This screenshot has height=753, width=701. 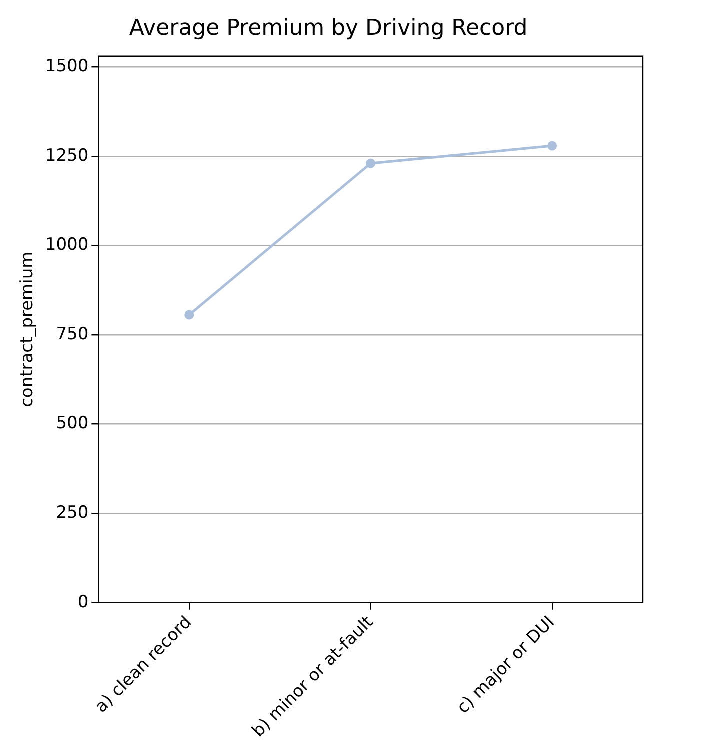 What do you see at coordinates (67, 245) in the screenshot?
I see `y-tick-label: 1000` at bounding box center [67, 245].